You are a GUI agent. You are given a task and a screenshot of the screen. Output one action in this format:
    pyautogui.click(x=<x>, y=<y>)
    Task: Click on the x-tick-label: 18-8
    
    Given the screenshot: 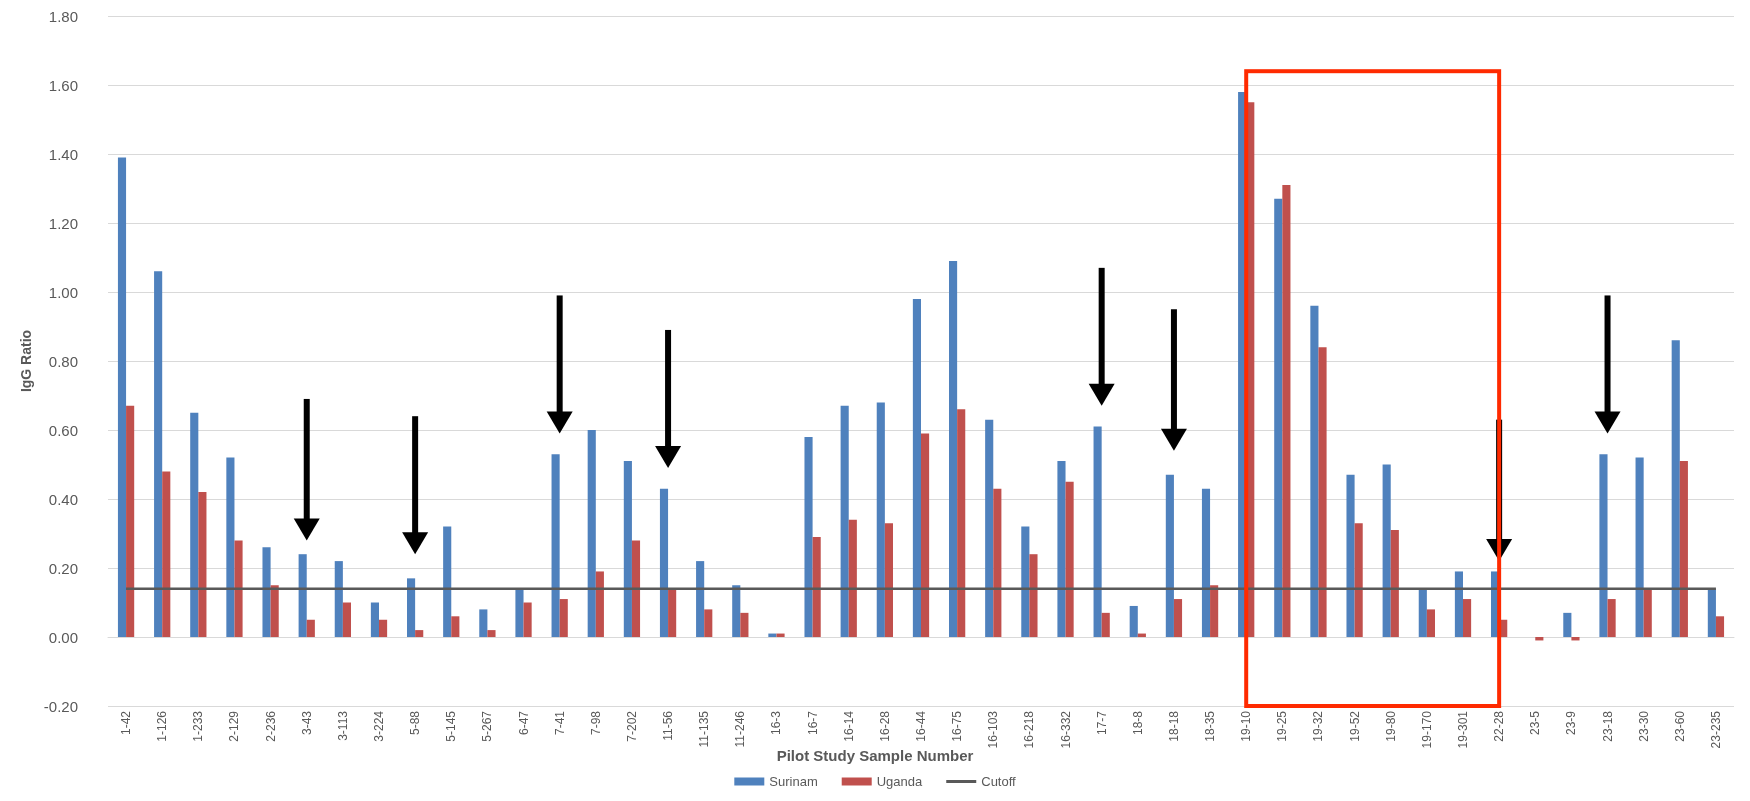 What is the action you would take?
    pyautogui.click(x=1137, y=723)
    